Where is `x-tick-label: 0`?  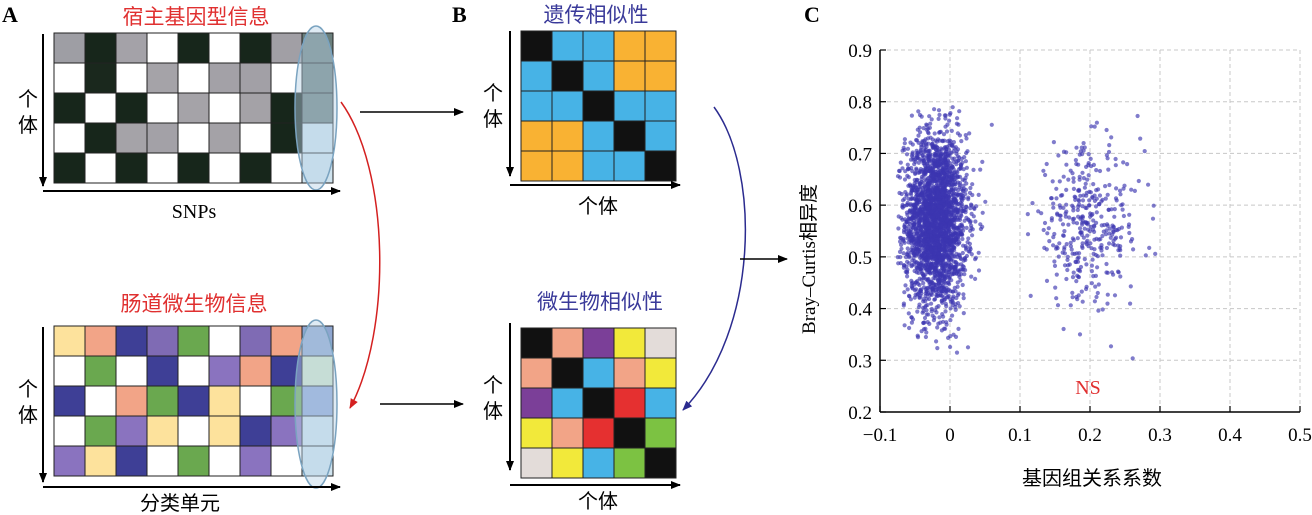 x-tick-label: 0 is located at coordinates (950, 435).